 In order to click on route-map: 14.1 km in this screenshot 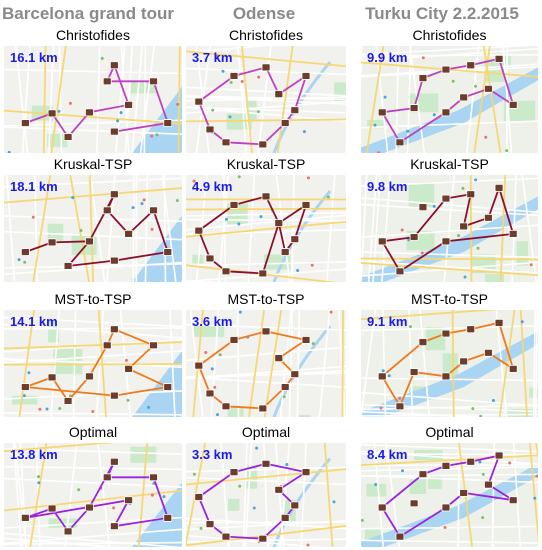, I will do `click(93, 363)`.